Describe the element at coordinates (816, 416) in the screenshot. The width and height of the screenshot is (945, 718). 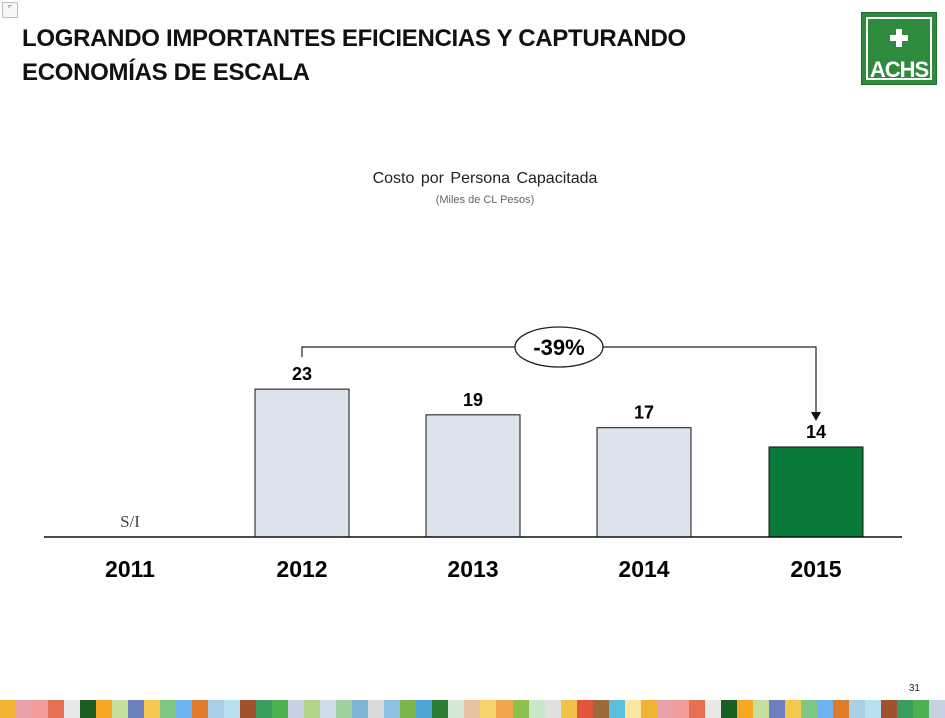
I see `annotation-arrowhead` at that location.